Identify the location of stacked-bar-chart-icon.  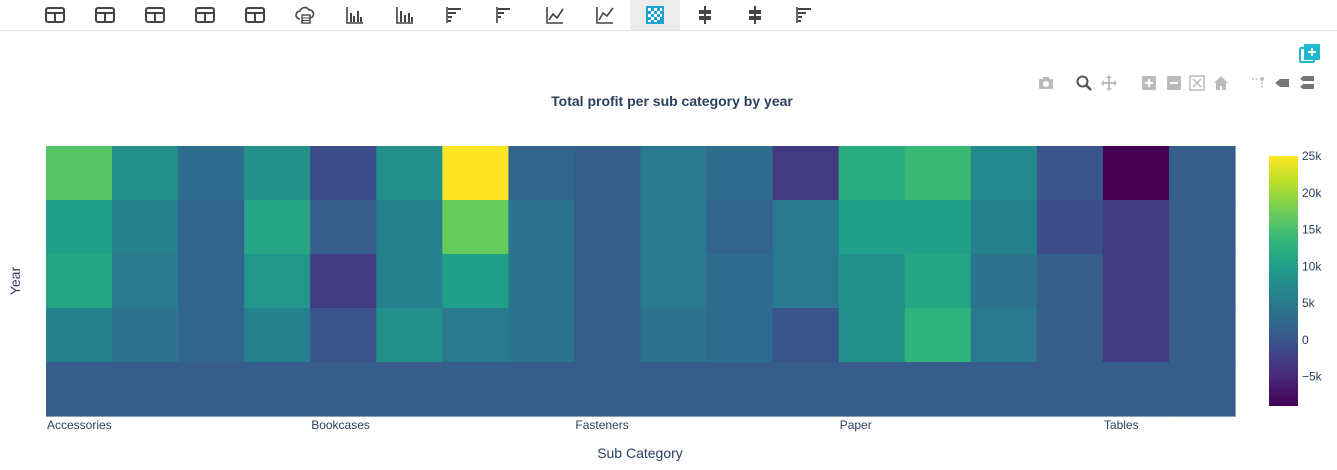
(405, 15).